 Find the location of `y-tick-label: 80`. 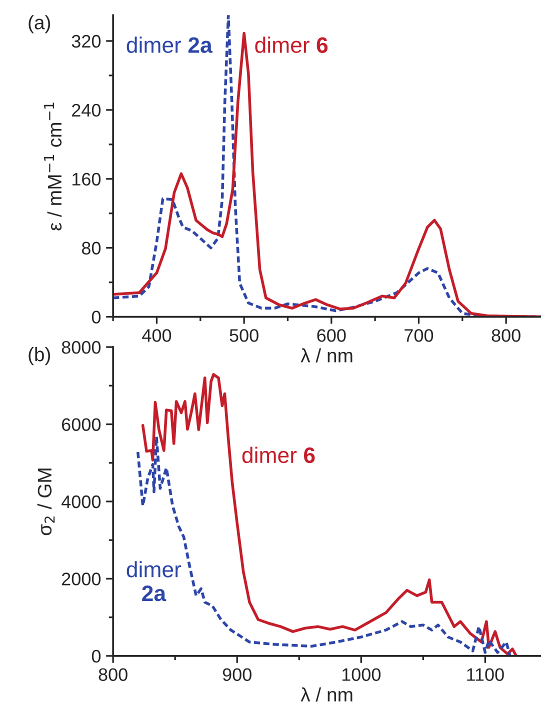

y-tick-label: 80 is located at coordinates (91, 248).